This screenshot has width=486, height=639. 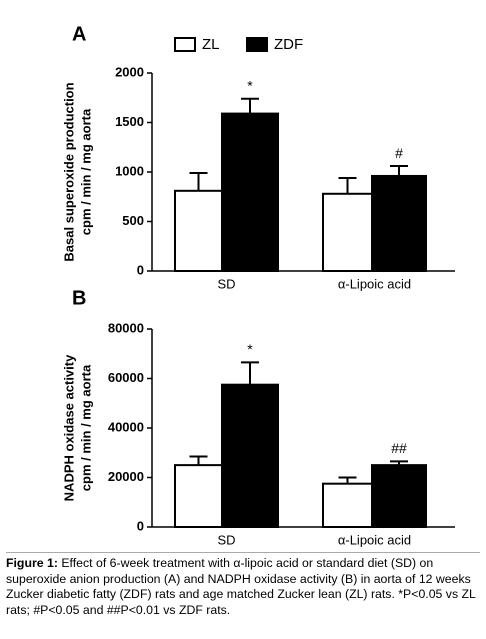 I want to click on y-tick-label: 60000, so click(x=126, y=377).